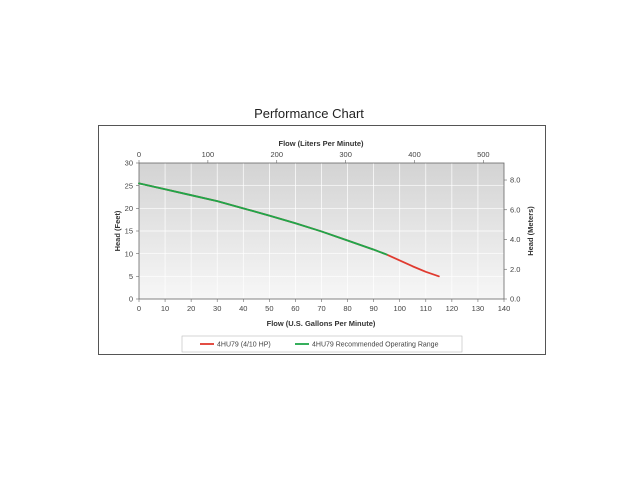 Image resolution: width=640 pixels, height=480 pixels. I want to click on x-tick-label: 60, so click(295, 308).